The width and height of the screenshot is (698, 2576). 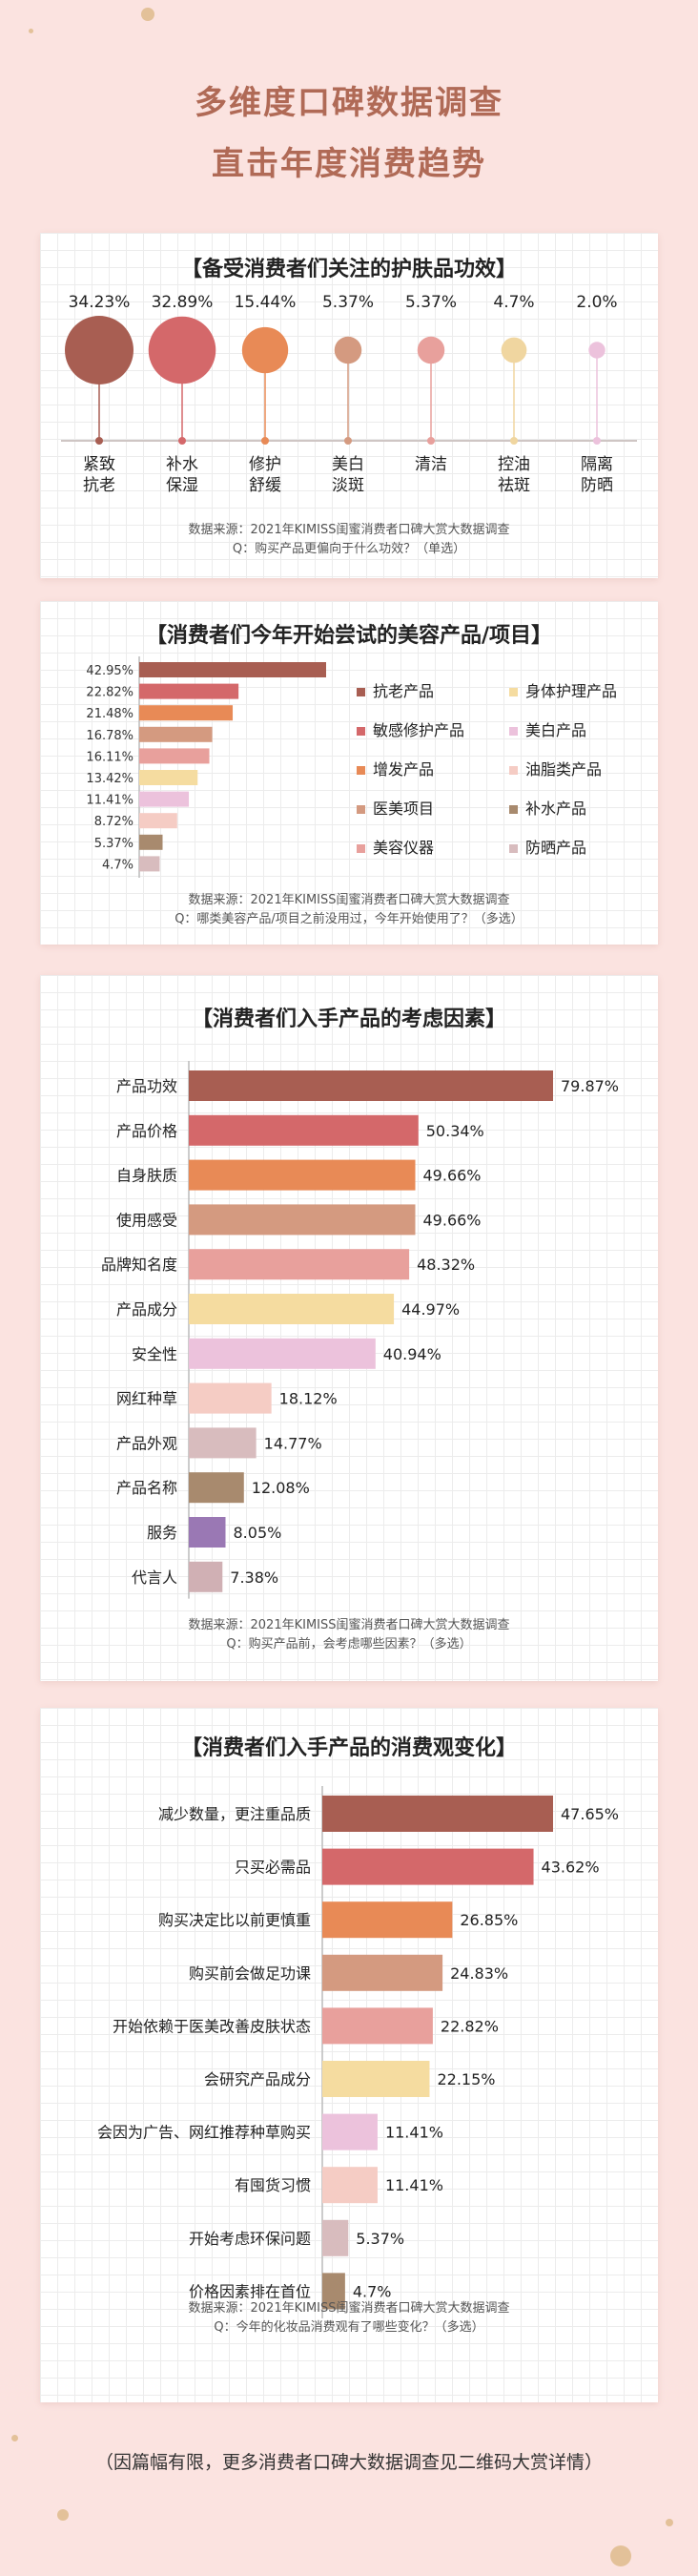 What do you see at coordinates (258, 1533) in the screenshot?
I see `value-label: 8.05%` at bounding box center [258, 1533].